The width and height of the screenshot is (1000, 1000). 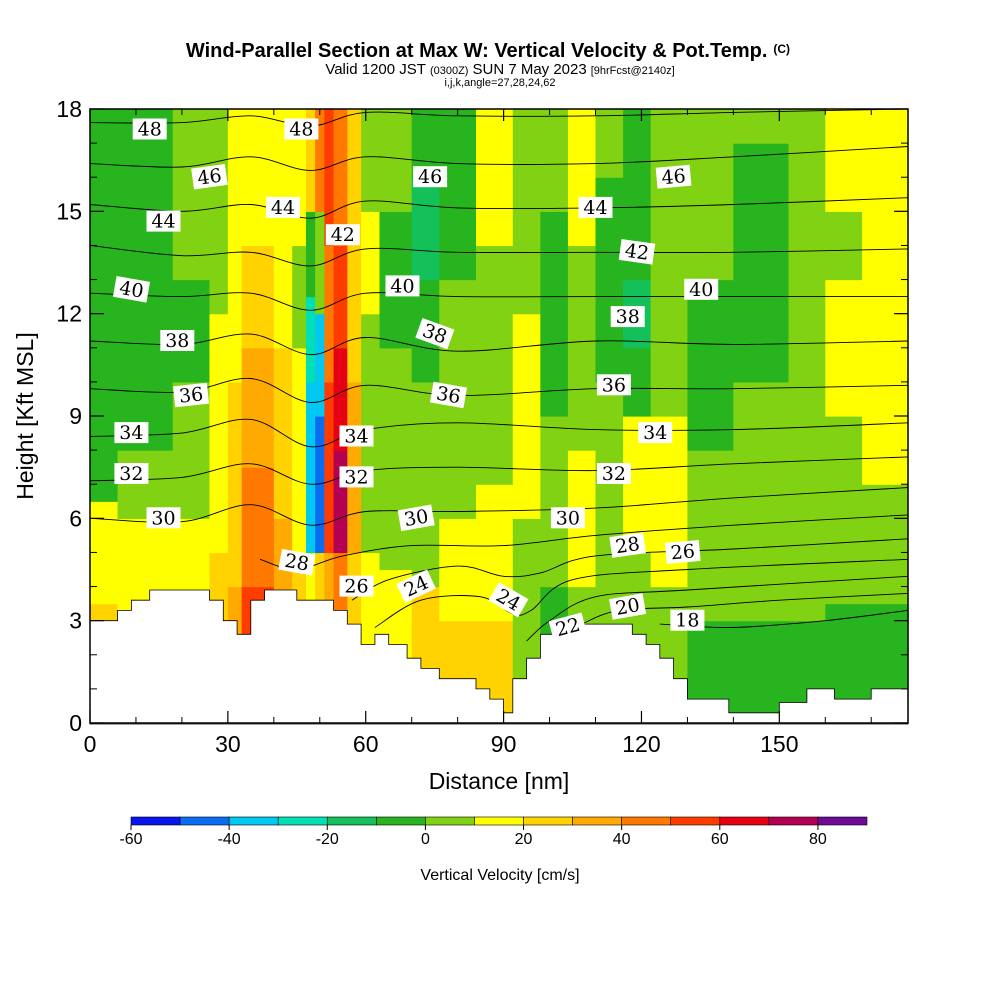 What do you see at coordinates (627, 317) in the screenshot?
I see `contour-label-15: 38` at bounding box center [627, 317].